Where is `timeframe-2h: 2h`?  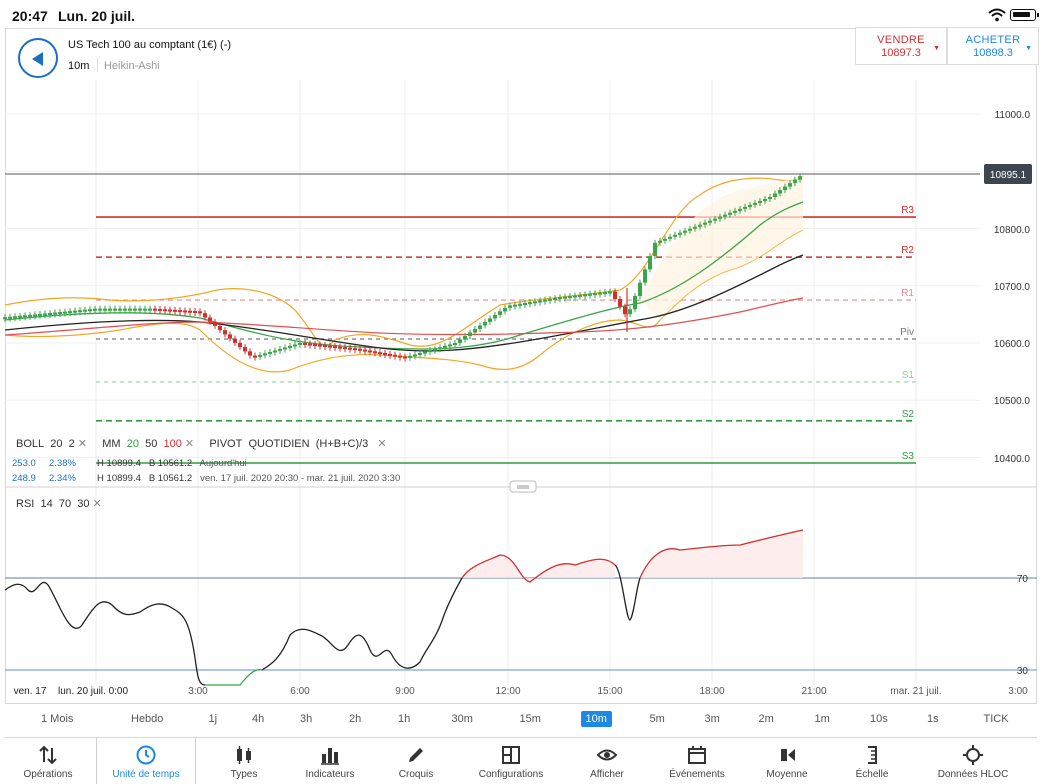
timeframe-2h: 2h is located at coordinates (355, 719).